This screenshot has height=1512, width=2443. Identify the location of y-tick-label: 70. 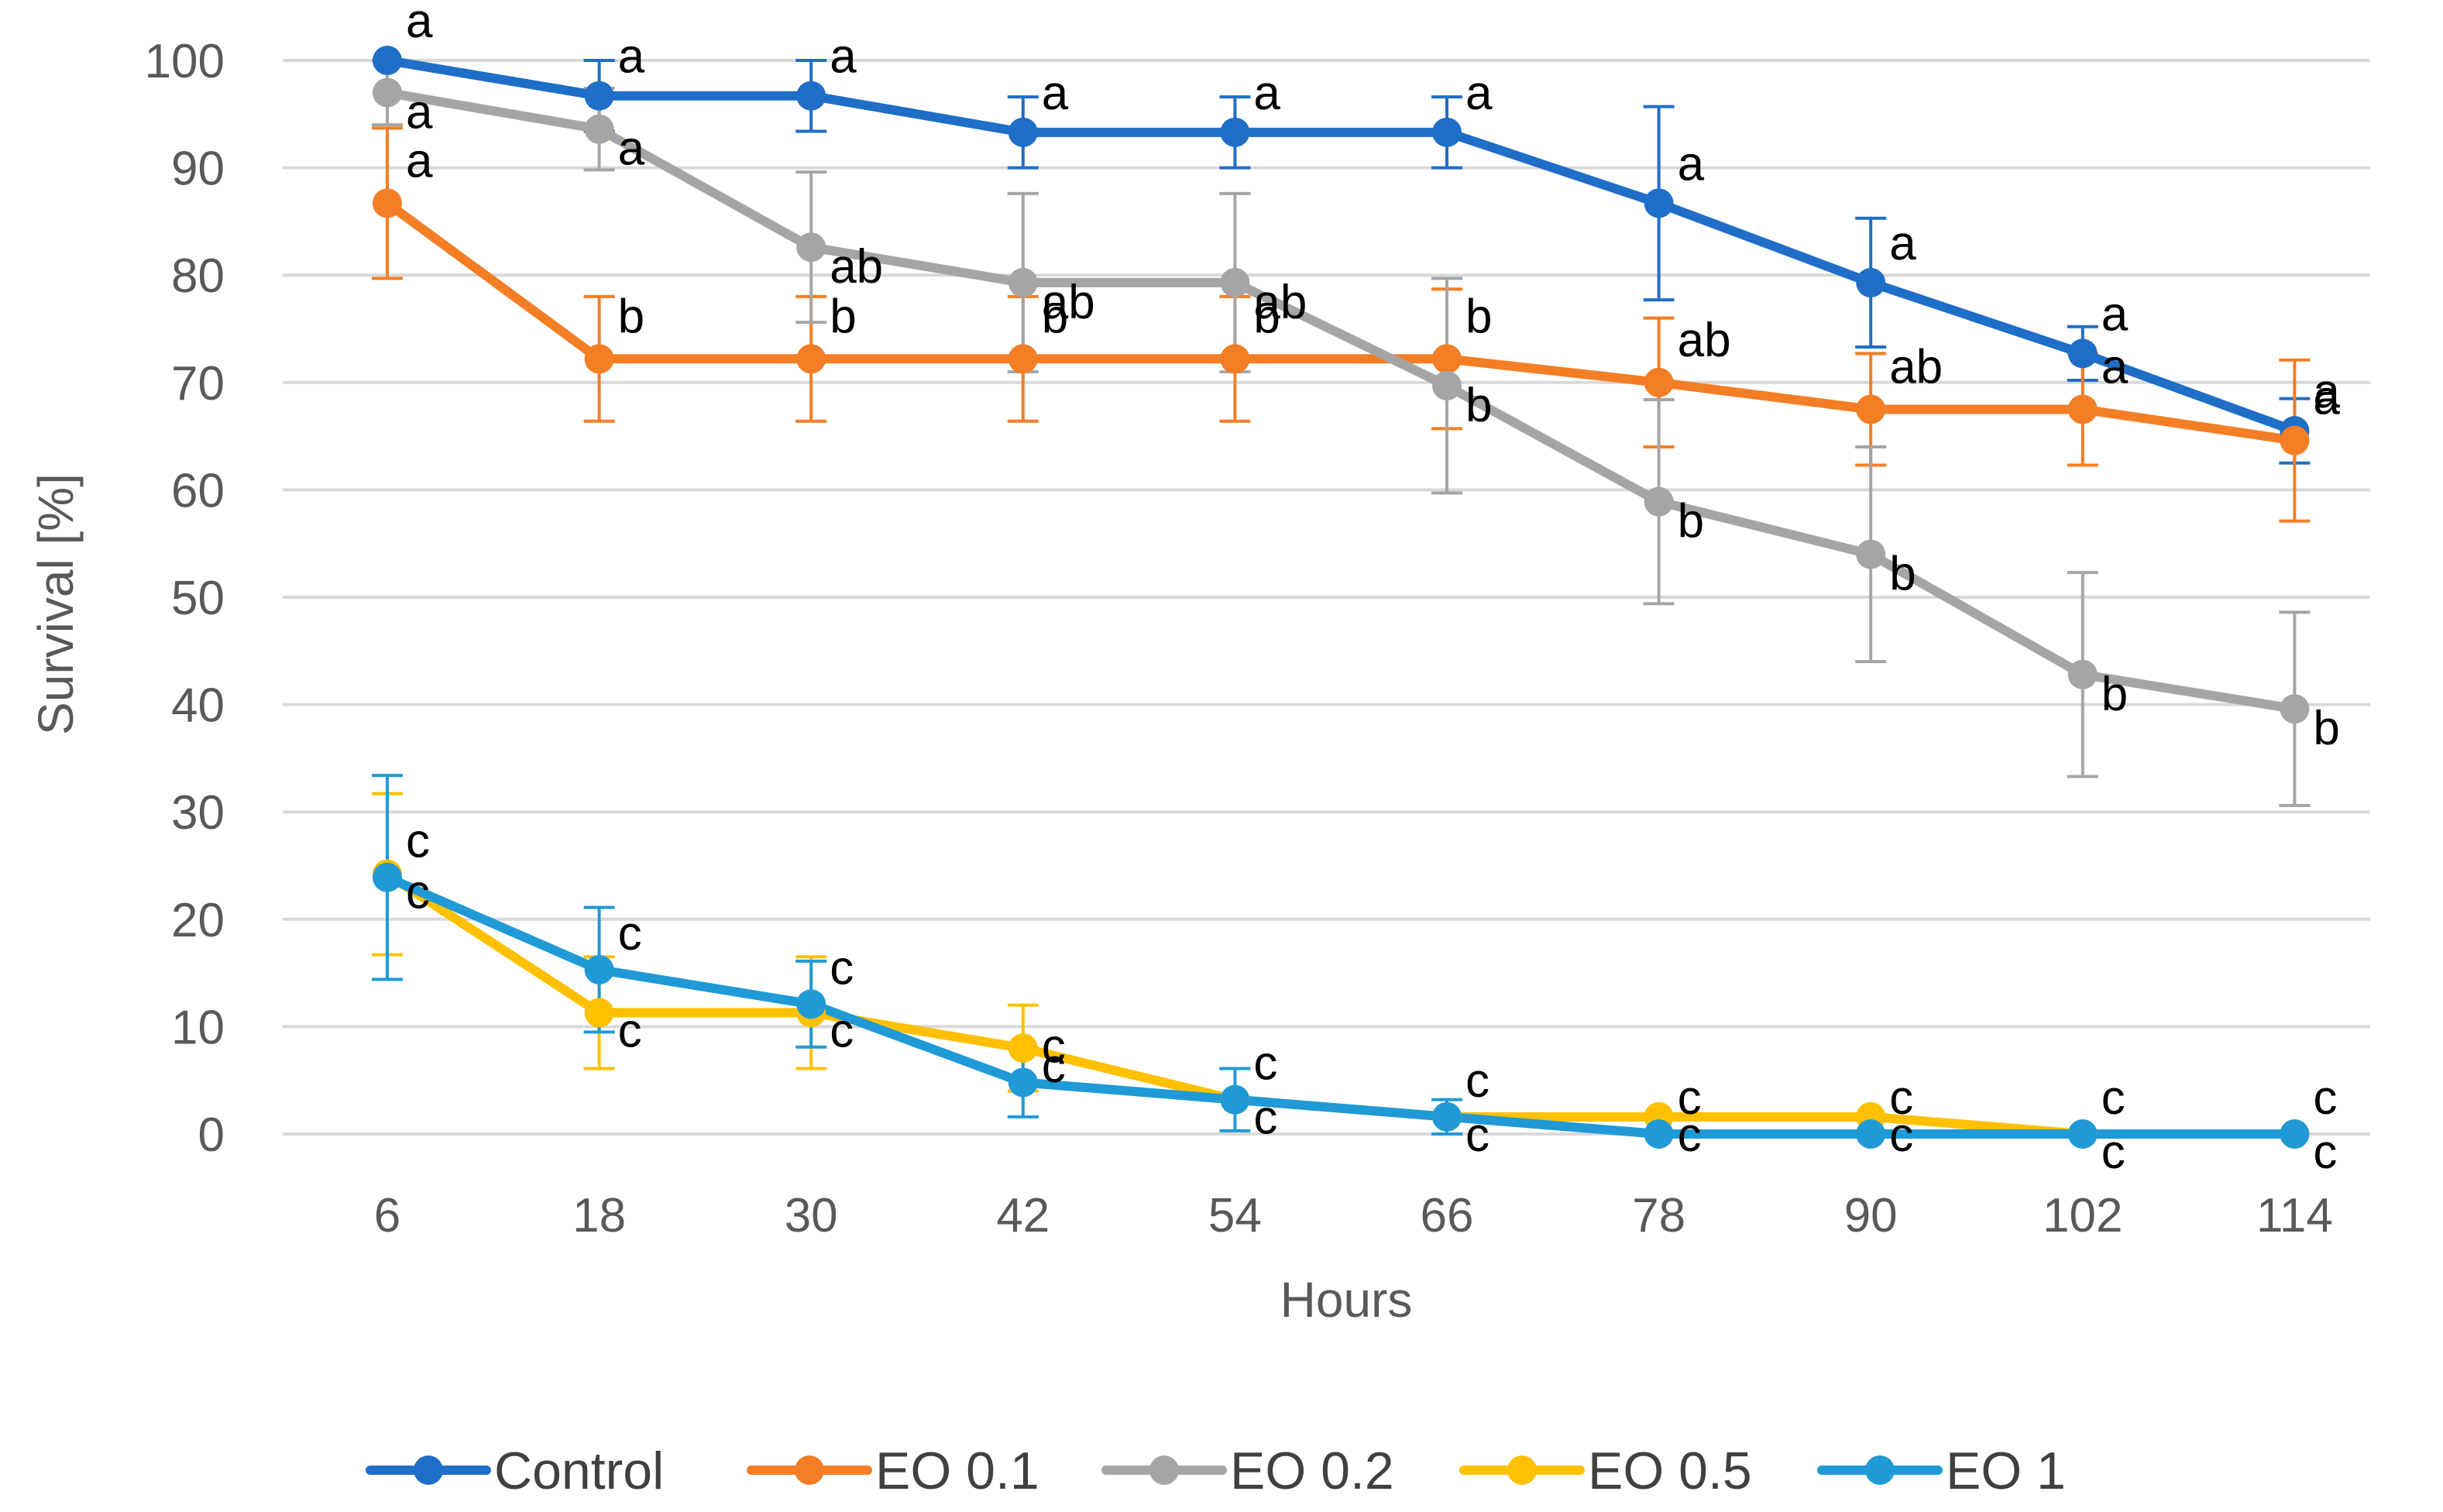
(198, 384).